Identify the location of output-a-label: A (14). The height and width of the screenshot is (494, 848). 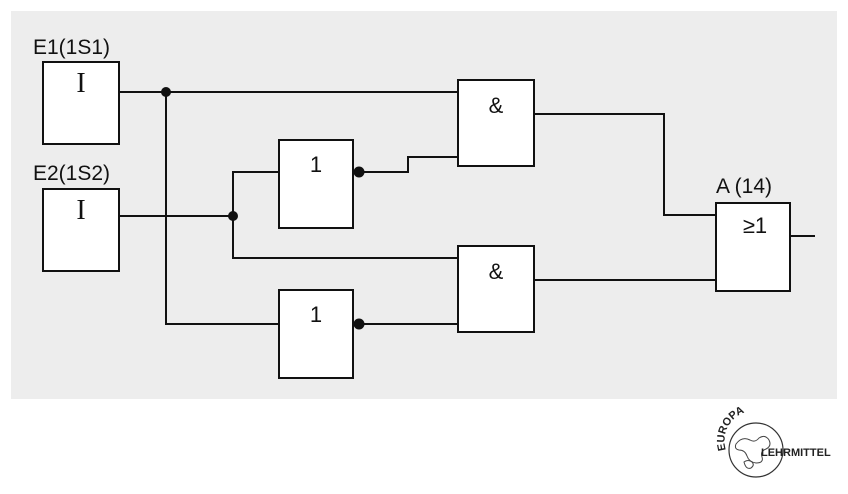
(744, 186).